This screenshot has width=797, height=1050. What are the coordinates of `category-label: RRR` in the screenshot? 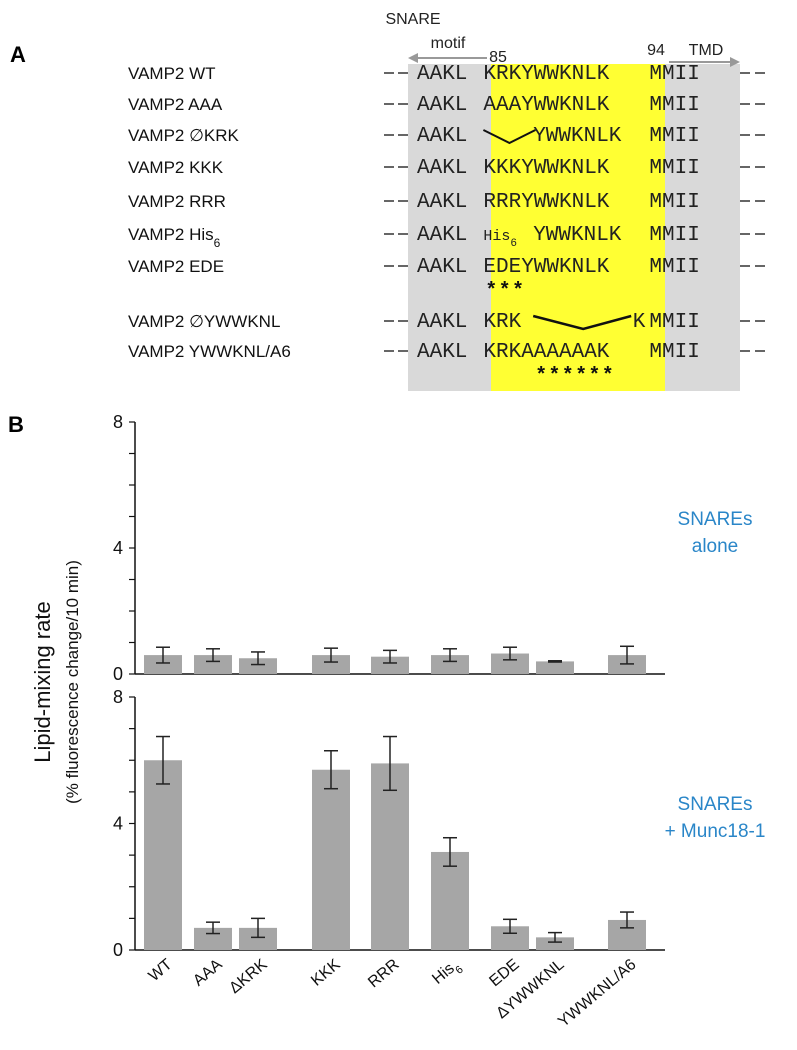 It's located at (383, 973).